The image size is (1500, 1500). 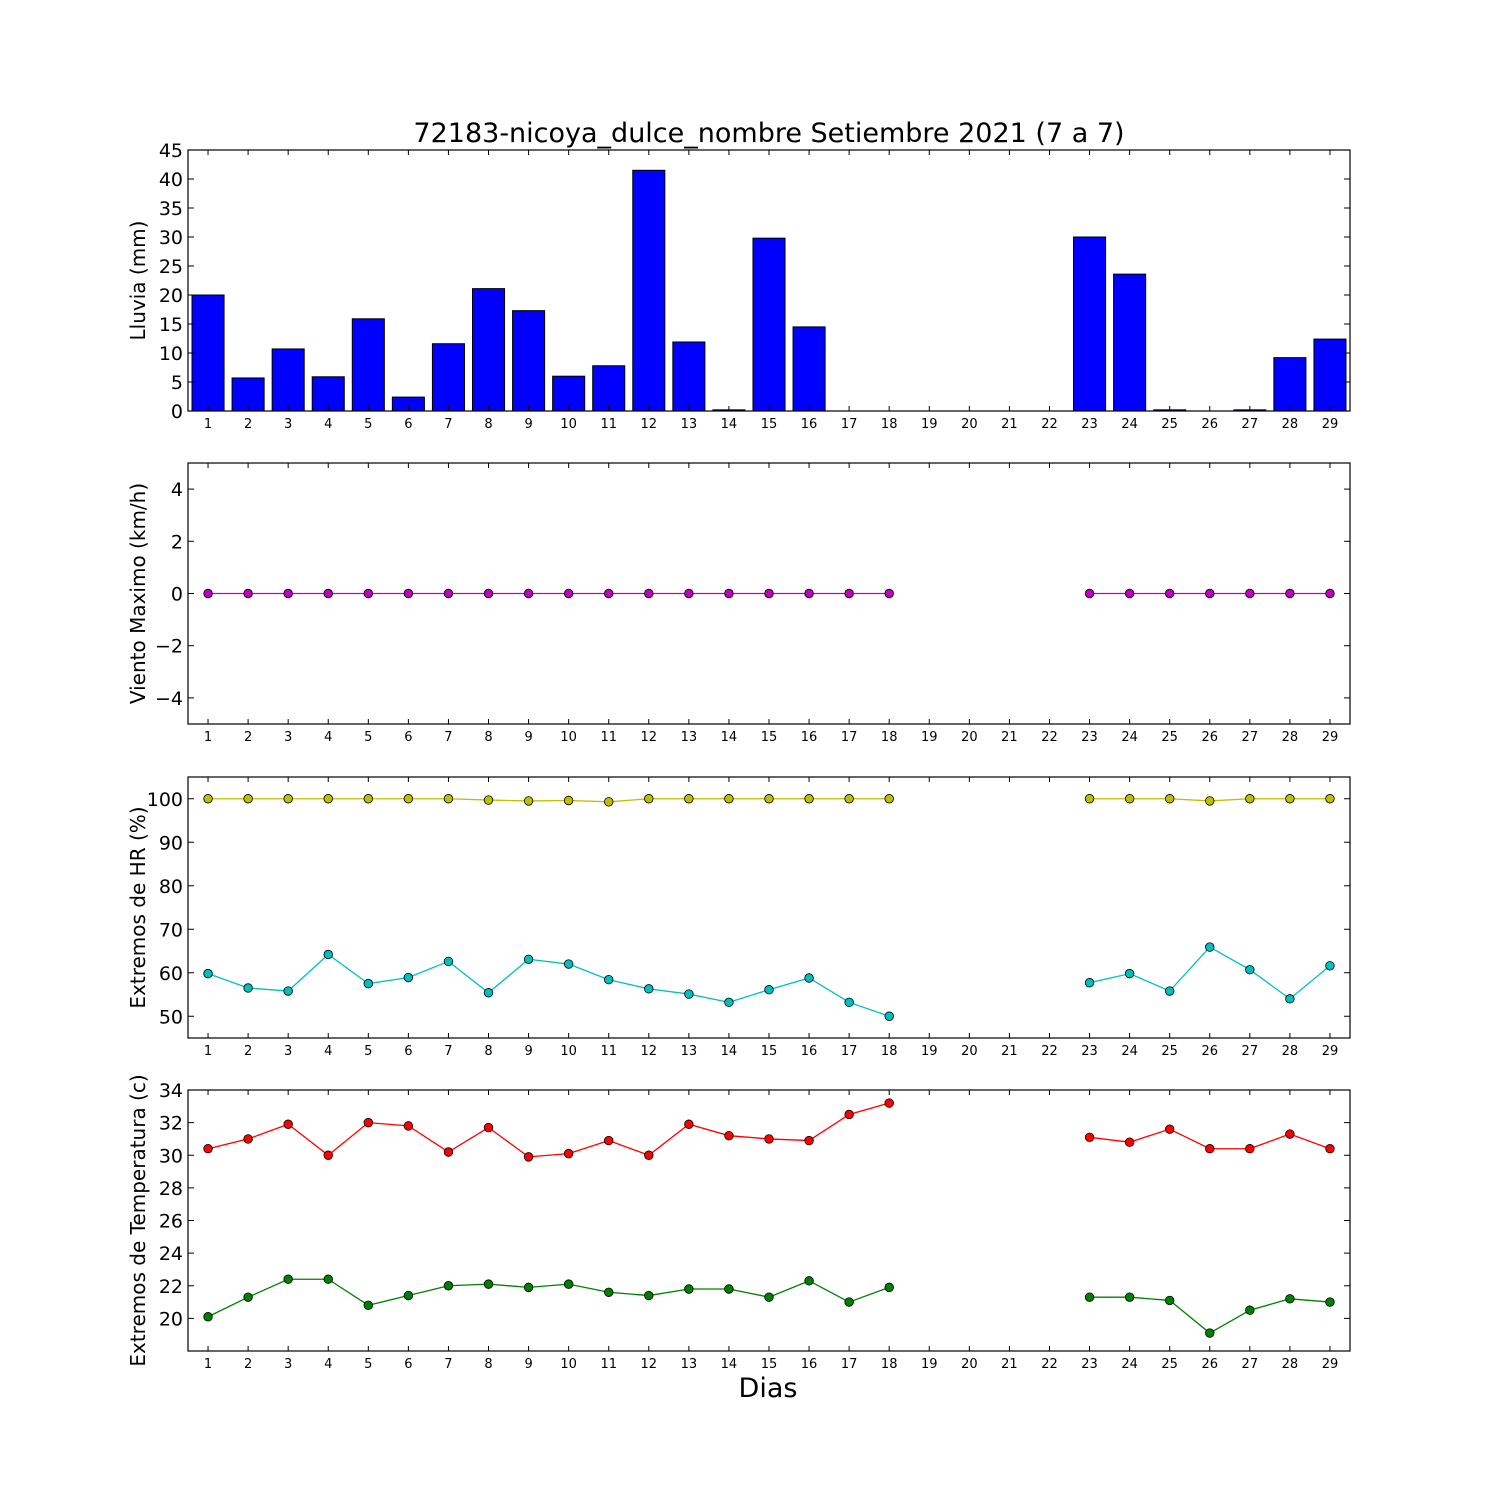 What do you see at coordinates (1209, 1051) in the screenshot?
I see `x-tick-label: 26` at bounding box center [1209, 1051].